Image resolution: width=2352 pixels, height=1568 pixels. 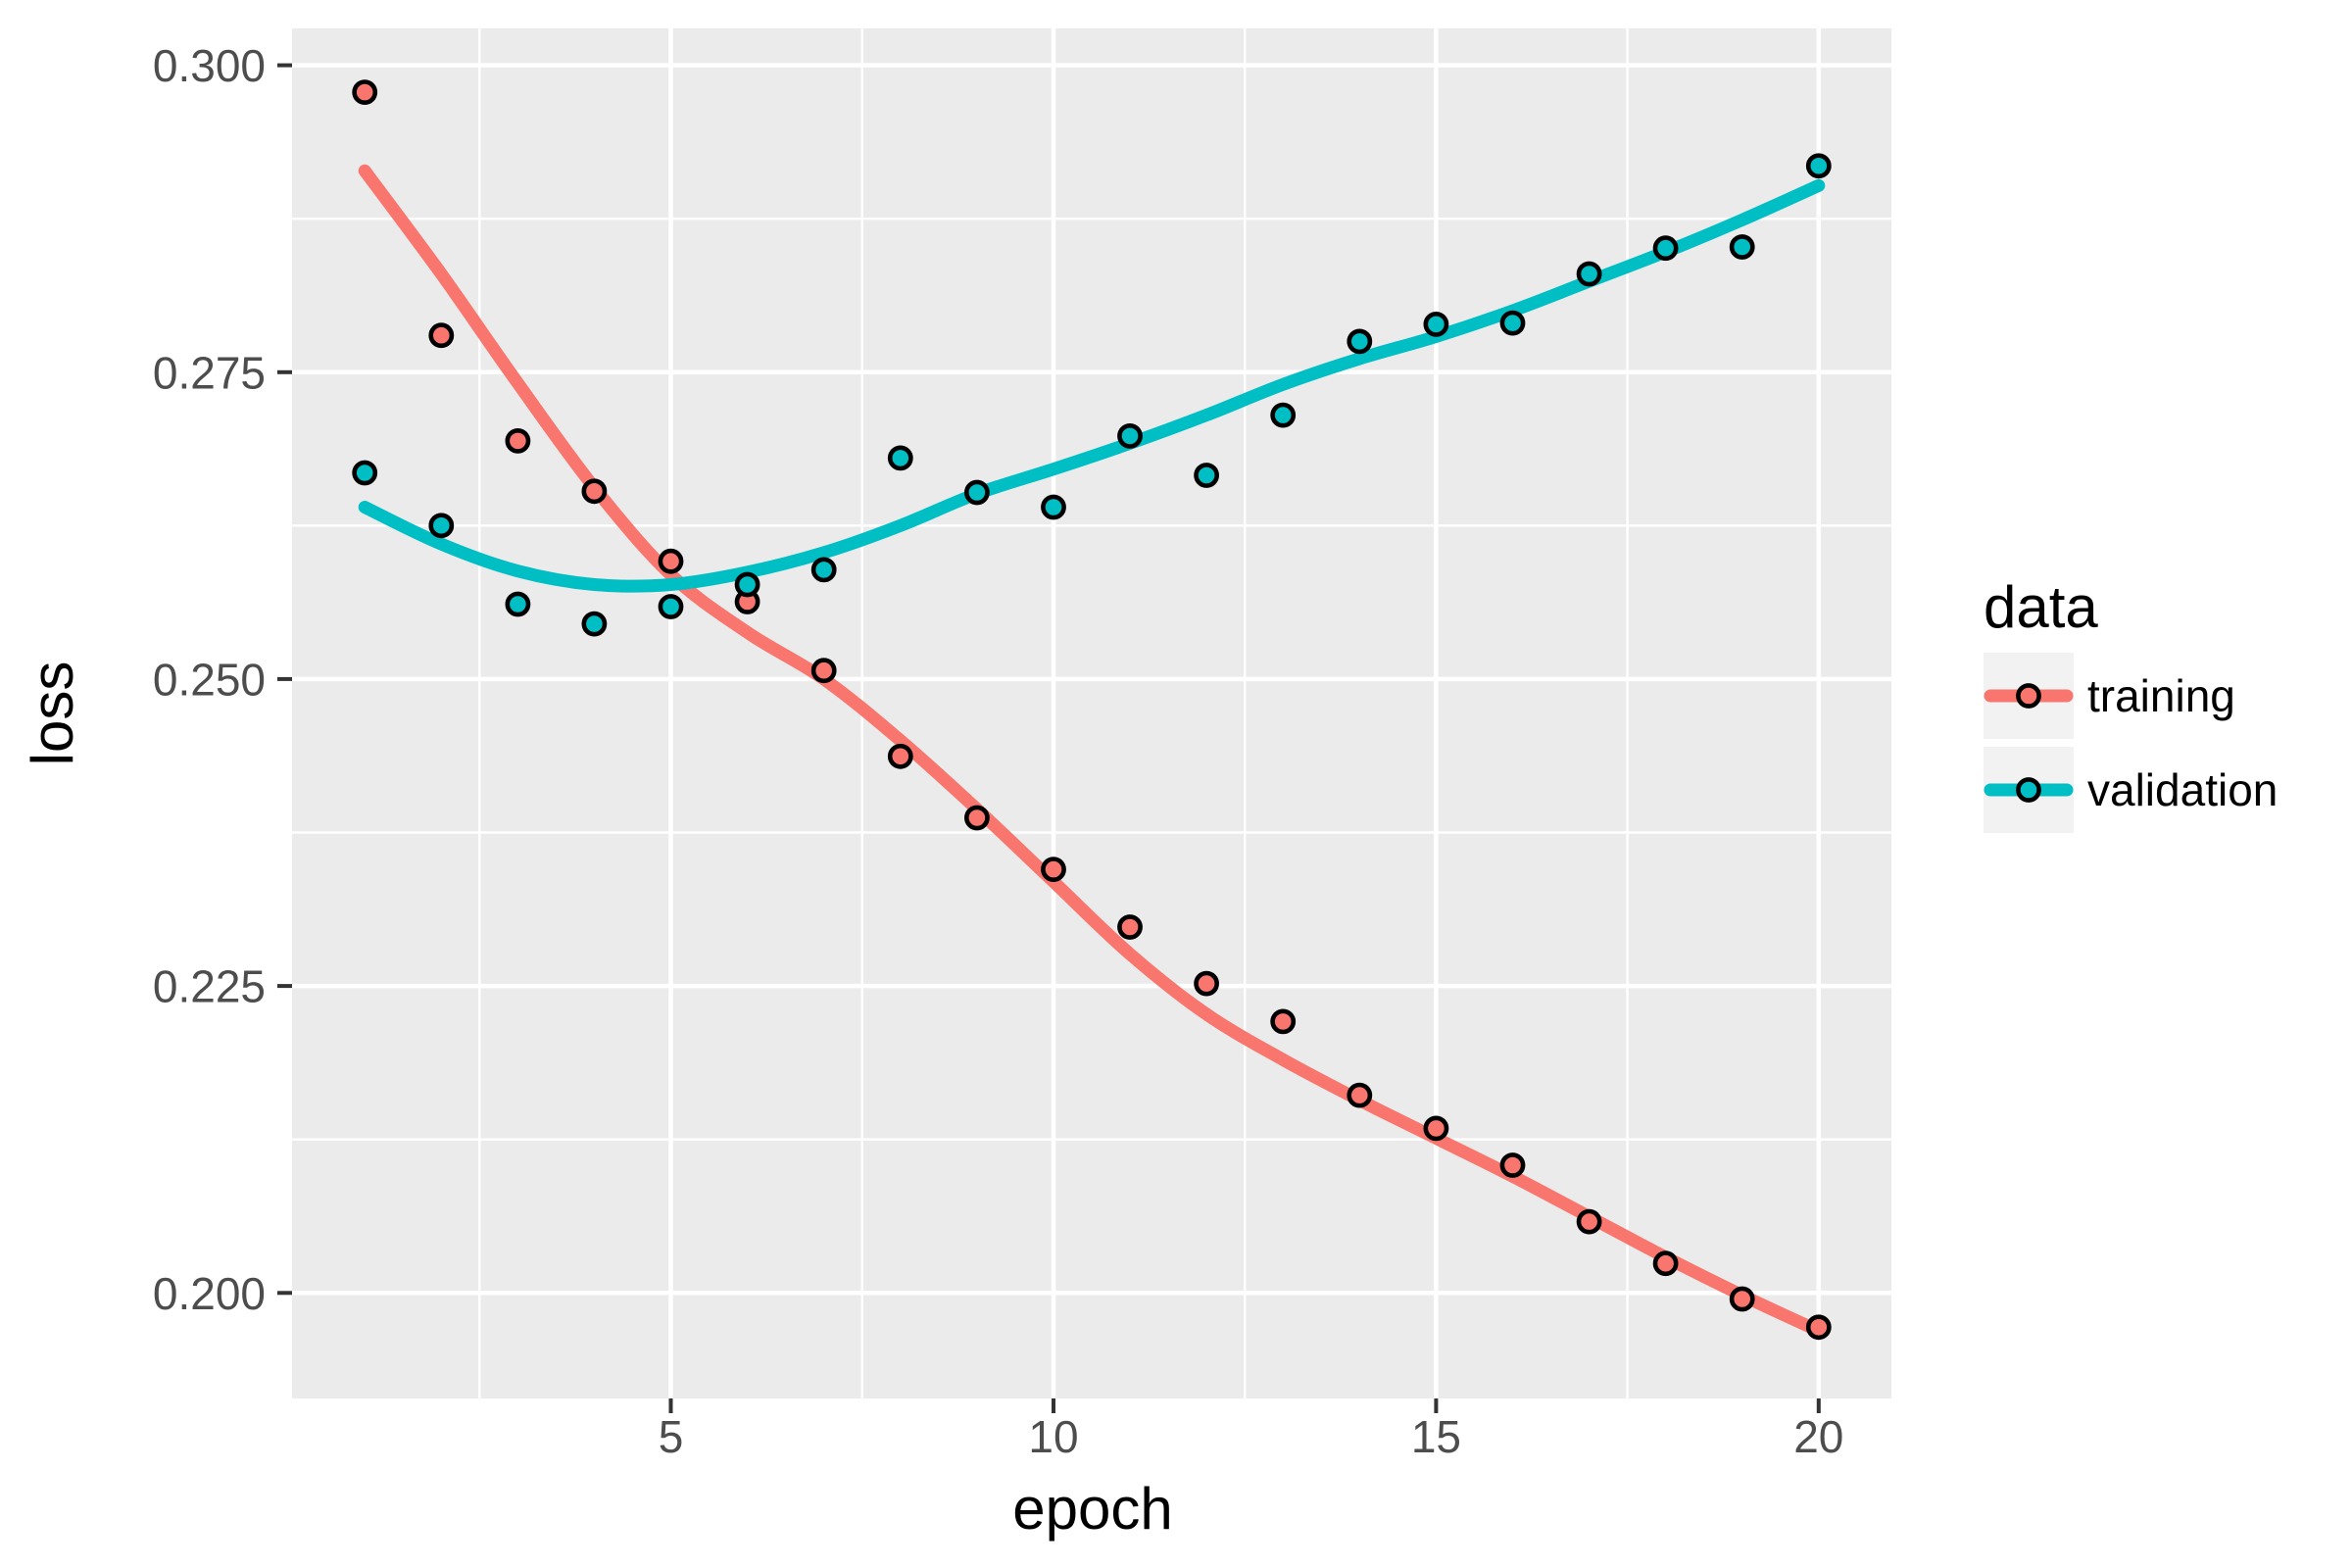 I want to click on legend-entry-validation: validation, so click(x=2131, y=790).